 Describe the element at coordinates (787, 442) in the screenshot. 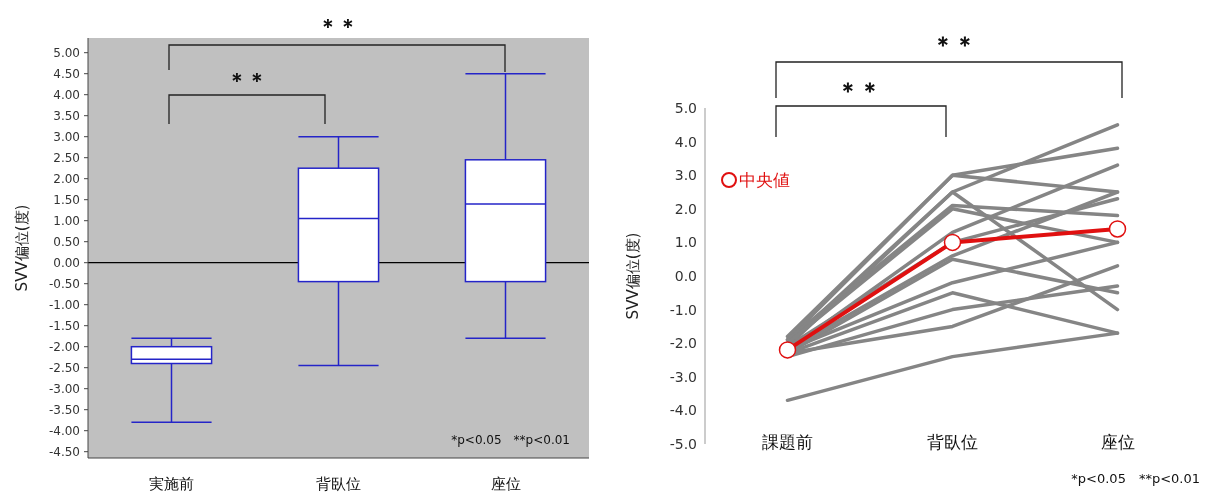

I see `x-tick-label: 課題前` at that location.